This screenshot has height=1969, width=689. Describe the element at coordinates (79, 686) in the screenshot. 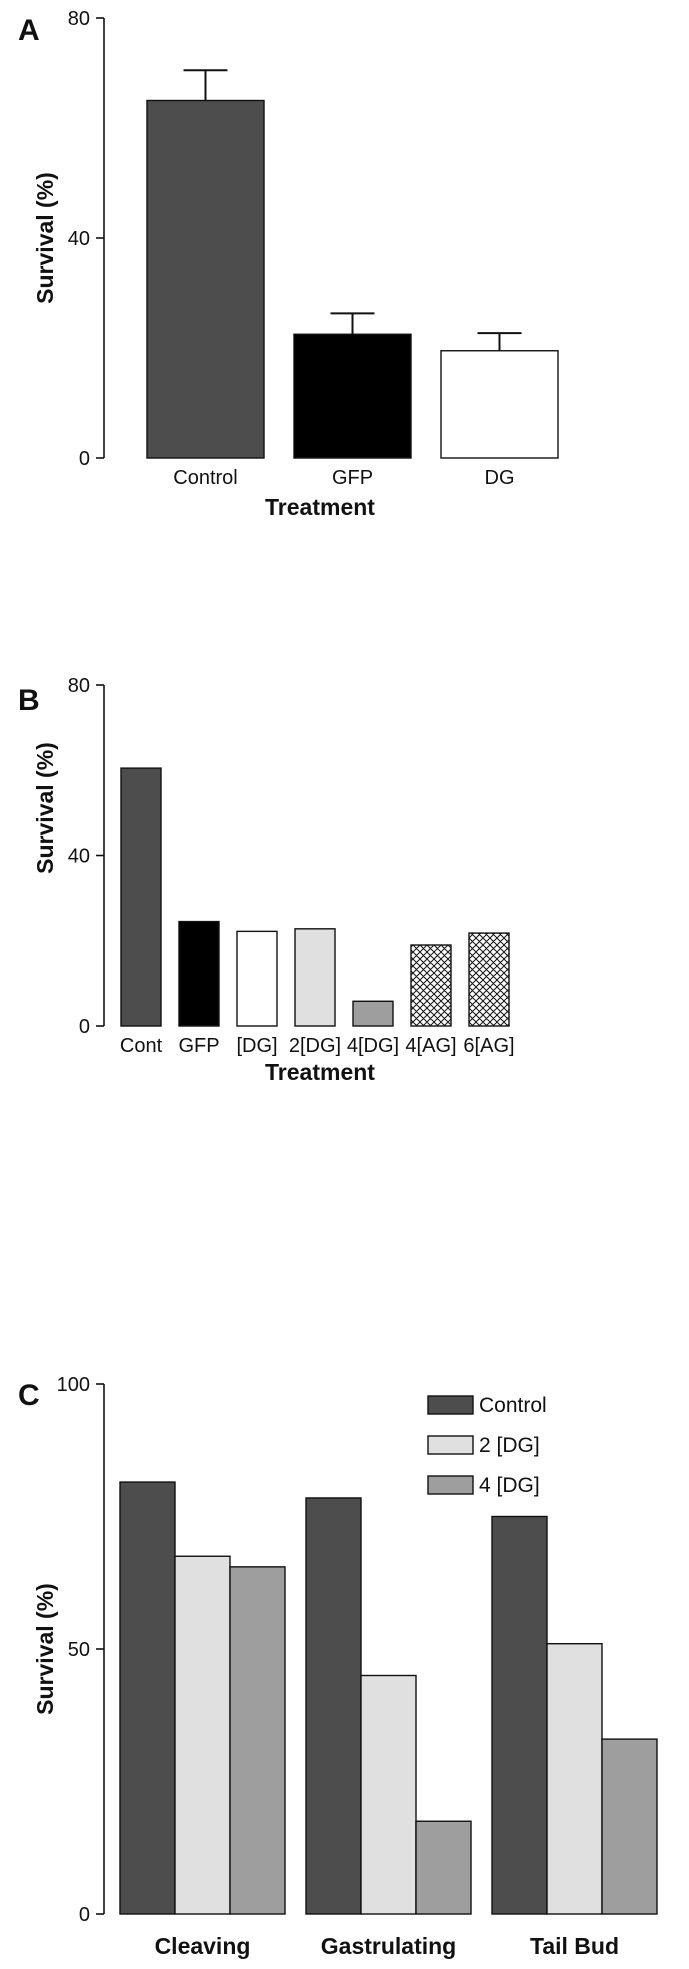

I see `chart-b-ytick-label-2: 80` at that location.